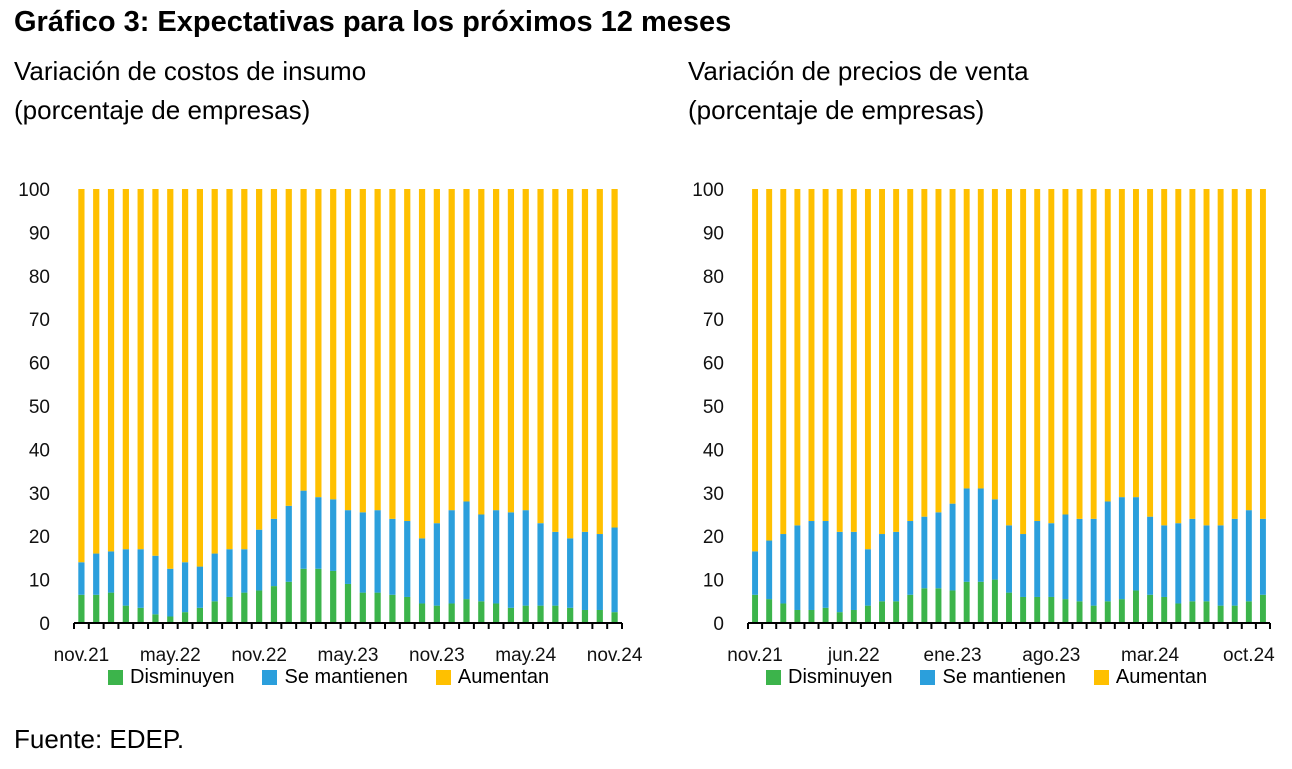 This screenshot has height=769, width=1292. What do you see at coordinates (259, 655) in the screenshot?
I see `left-x-tick-label: nov.22` at bounding box center [259, 655].